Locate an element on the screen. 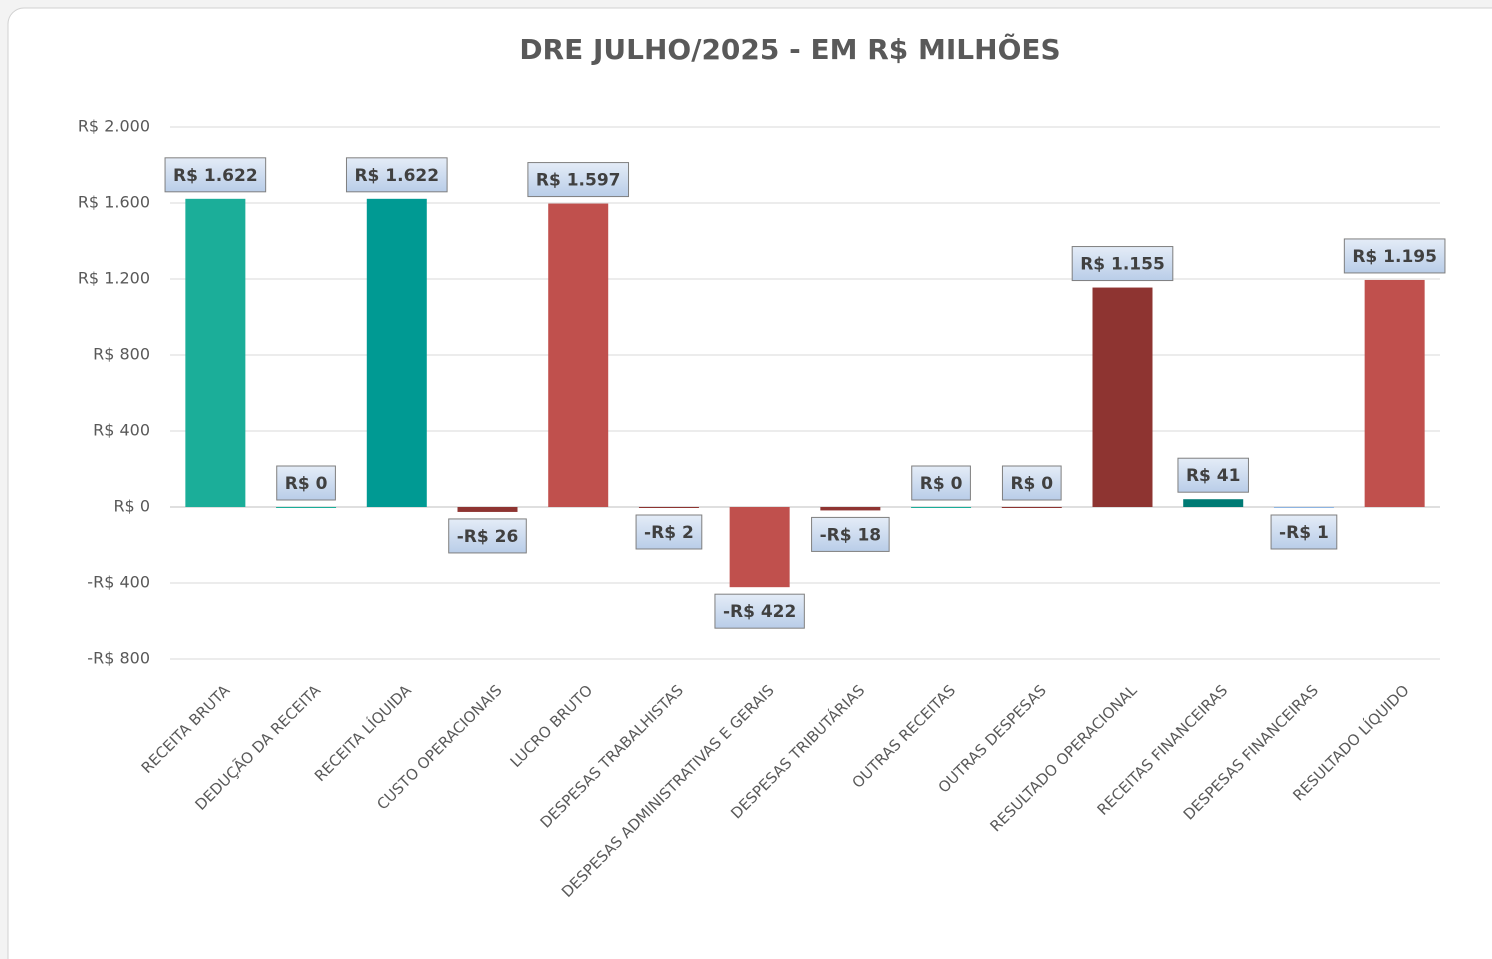 The image size is (1492, 959). y-tick-label: -R$ 400 is located at coordinates (118, 582).